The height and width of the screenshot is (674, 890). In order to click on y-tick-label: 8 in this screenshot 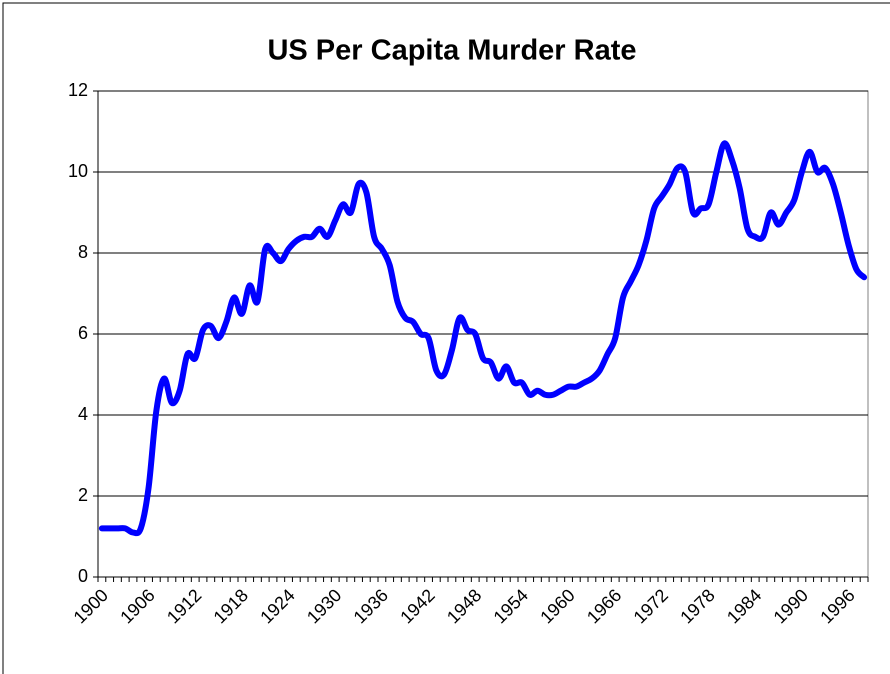, I will do `click(83, 252)`.